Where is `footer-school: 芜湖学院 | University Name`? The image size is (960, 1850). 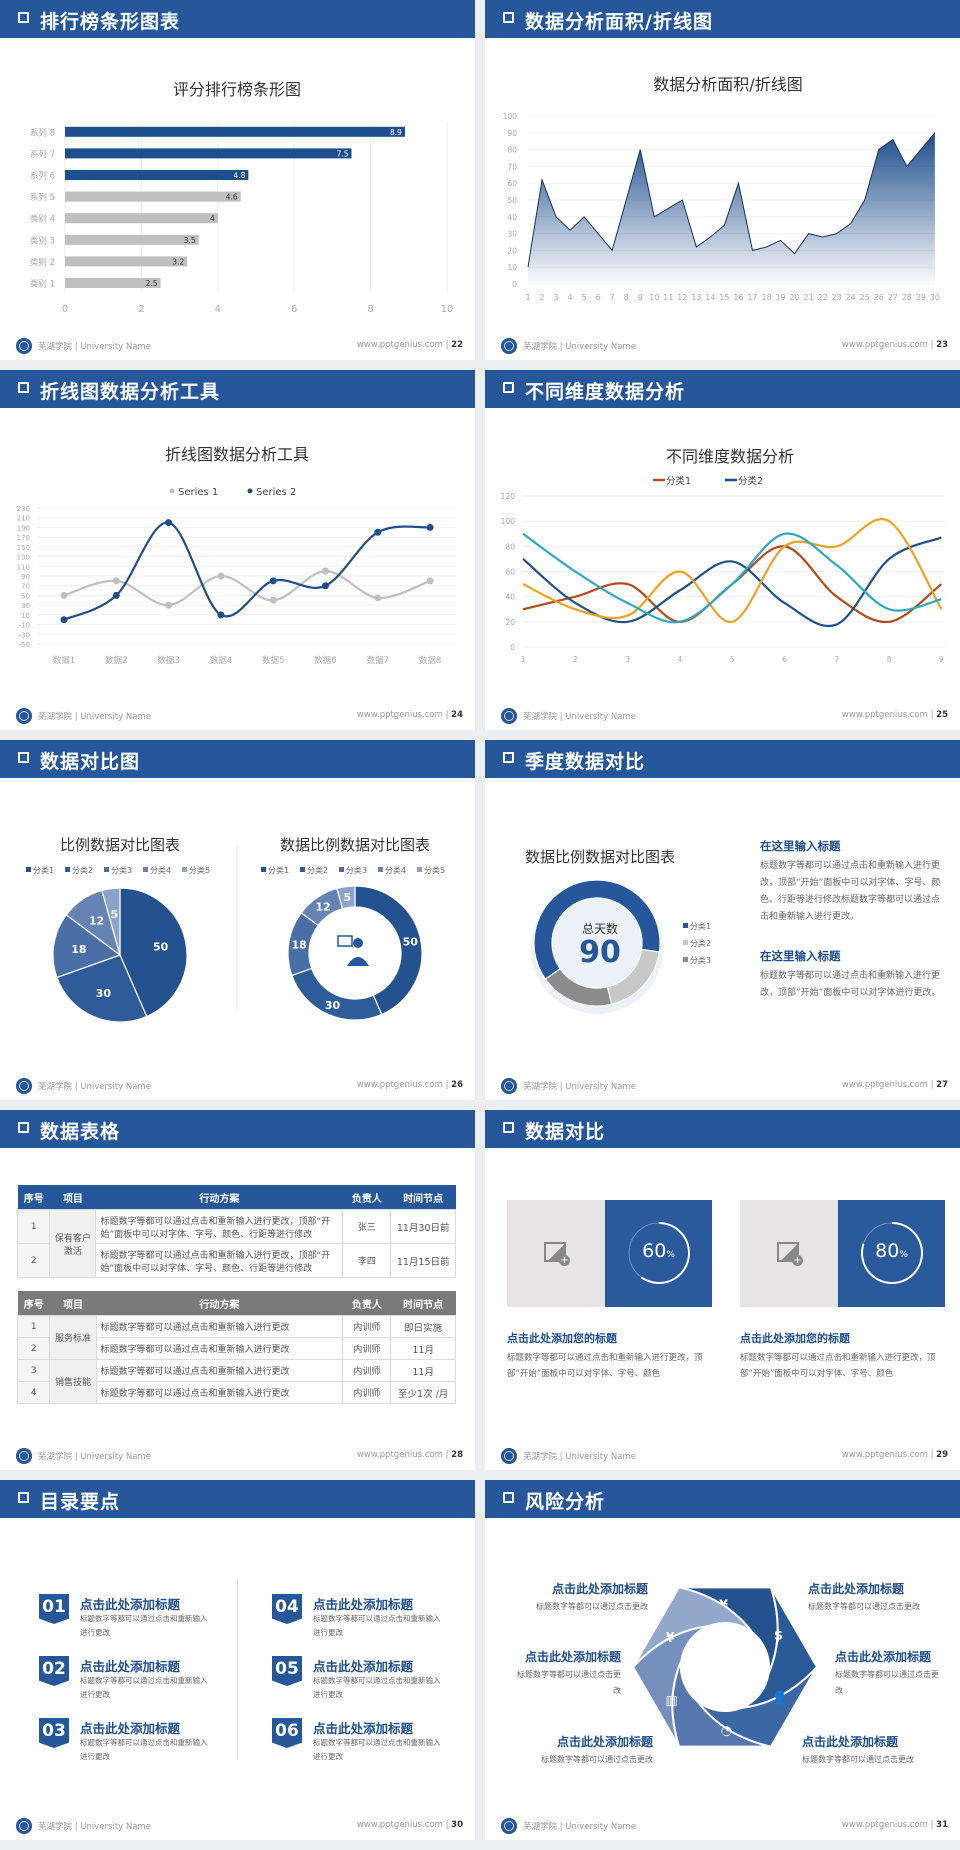 footer-school: 芜湖学院 | University Name is located at coordinates (94, 1087).